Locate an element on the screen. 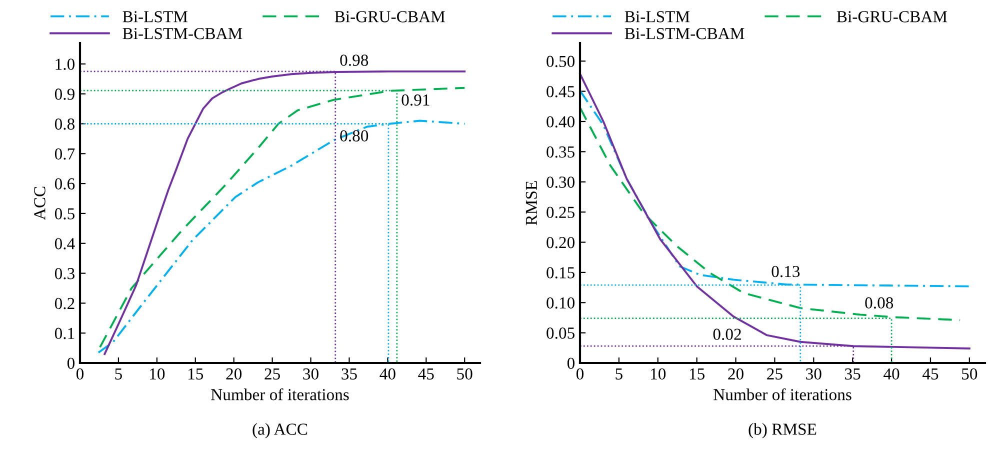 This screenshot has width=992, height=450. y-tick-label: 1.0 is located at coordinates (65, 64).